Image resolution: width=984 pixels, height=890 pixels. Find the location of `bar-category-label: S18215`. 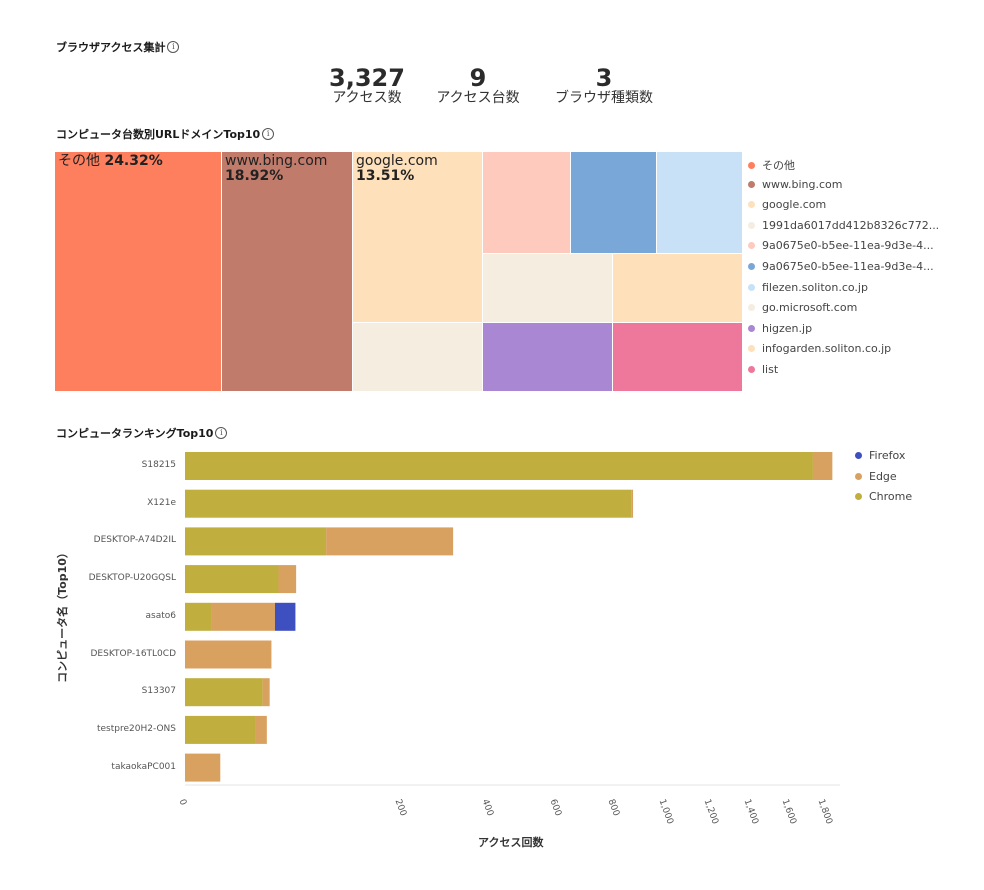

bar-category-label: S18215 is located at coordinates (158, 465).